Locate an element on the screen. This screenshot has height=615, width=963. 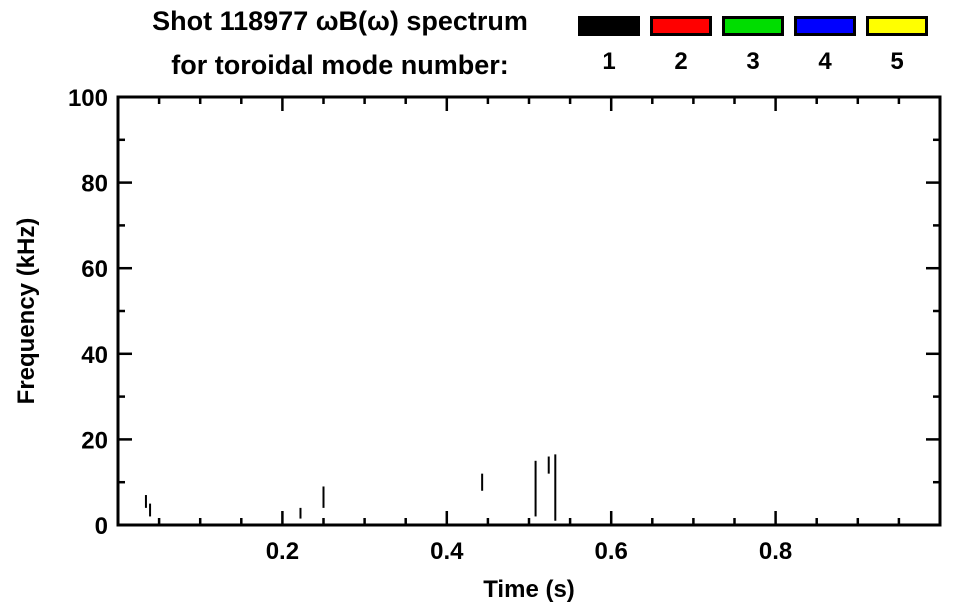
legend-label-row: 1 2 3 4 5 is located at coordinates (753, 62).